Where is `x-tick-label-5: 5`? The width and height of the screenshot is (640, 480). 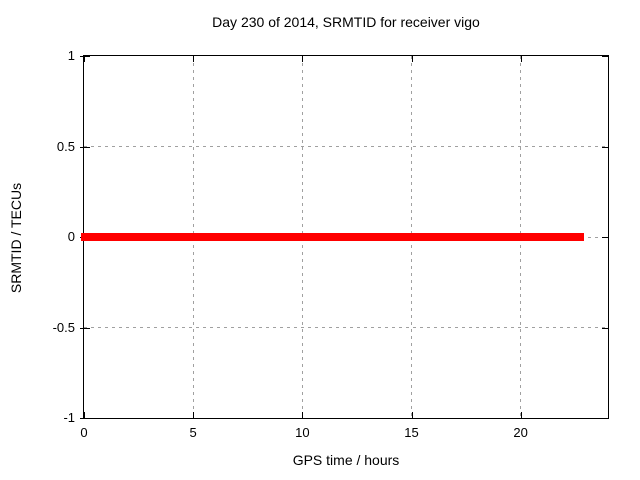 x-tick-label-5: 5 is located at coordinates (193, 432).